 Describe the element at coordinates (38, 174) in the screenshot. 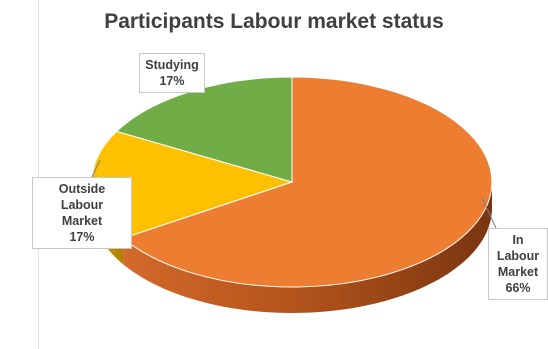

I see `chart-frame-edge` at that location.